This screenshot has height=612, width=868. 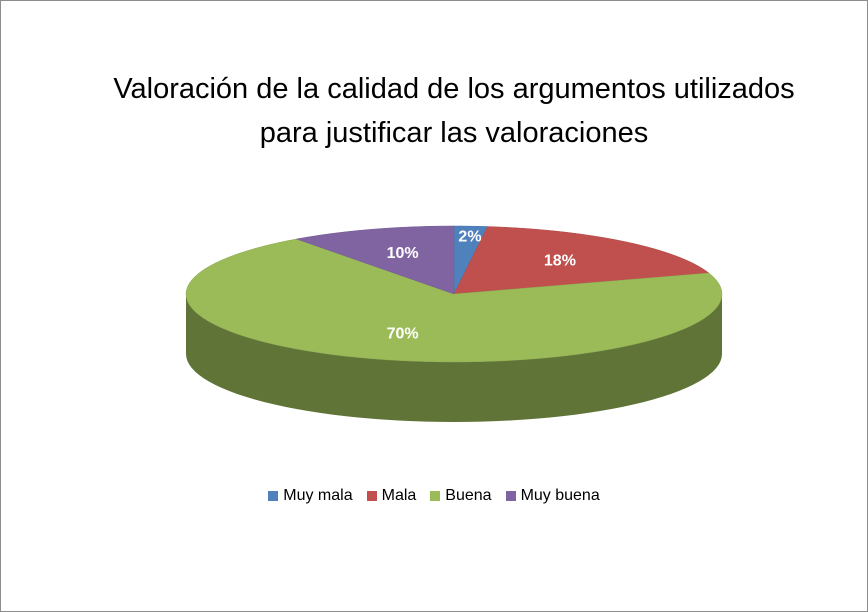 What do you see at coordinates (403, 253) in the screenshot?
I see `data-label: 10%` at bounding box center [403, 253].